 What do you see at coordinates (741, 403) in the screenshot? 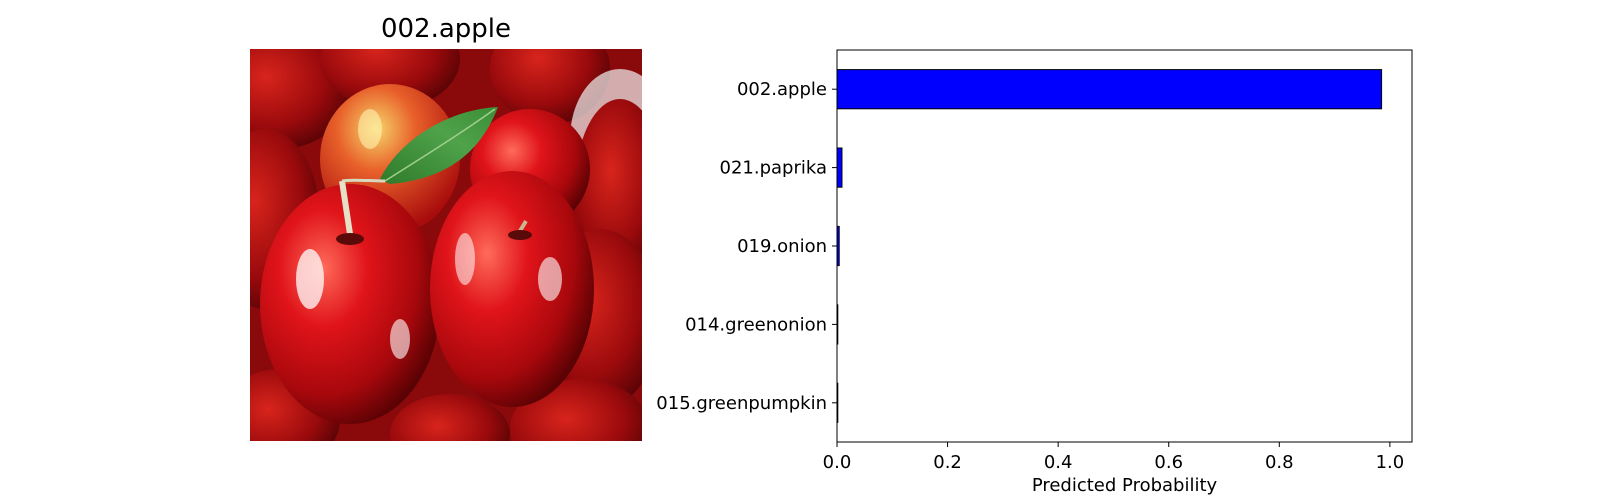
I see `y-tick-label: 015.greenpumpkin` at bounding box center [741, 403].